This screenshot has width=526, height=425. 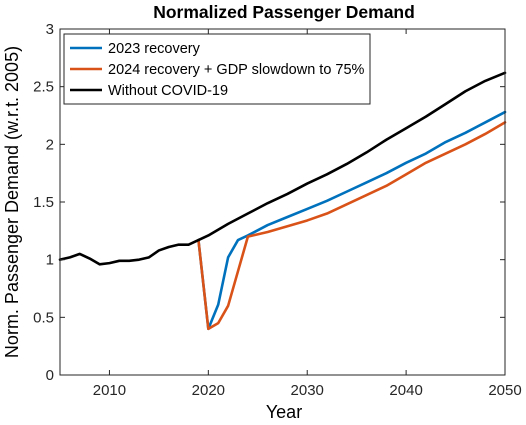 What do you see at coordinates (109, 390) in the screenshot?
I see `x-tick-label: 2010` at bounding box center [109, 390].